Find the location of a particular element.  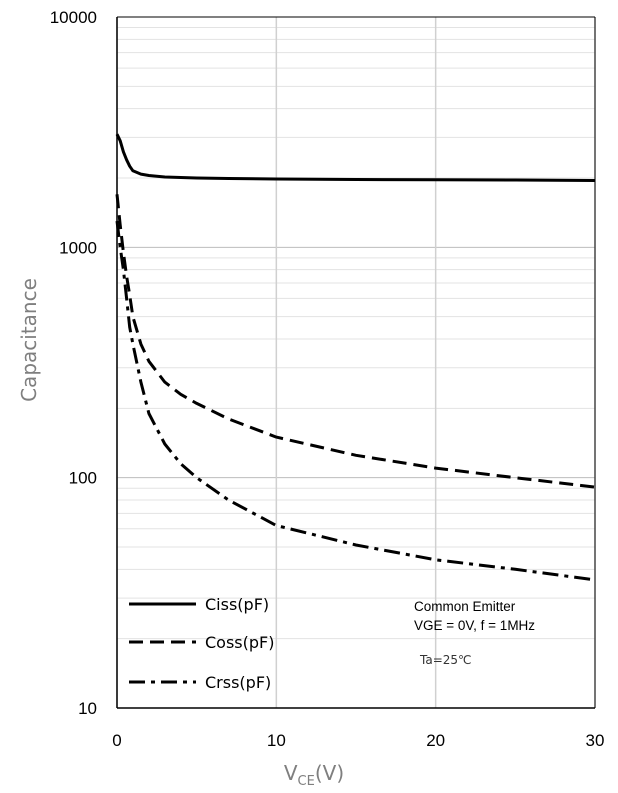

x-axis-title-main: V is located at coordinates (291, 773).